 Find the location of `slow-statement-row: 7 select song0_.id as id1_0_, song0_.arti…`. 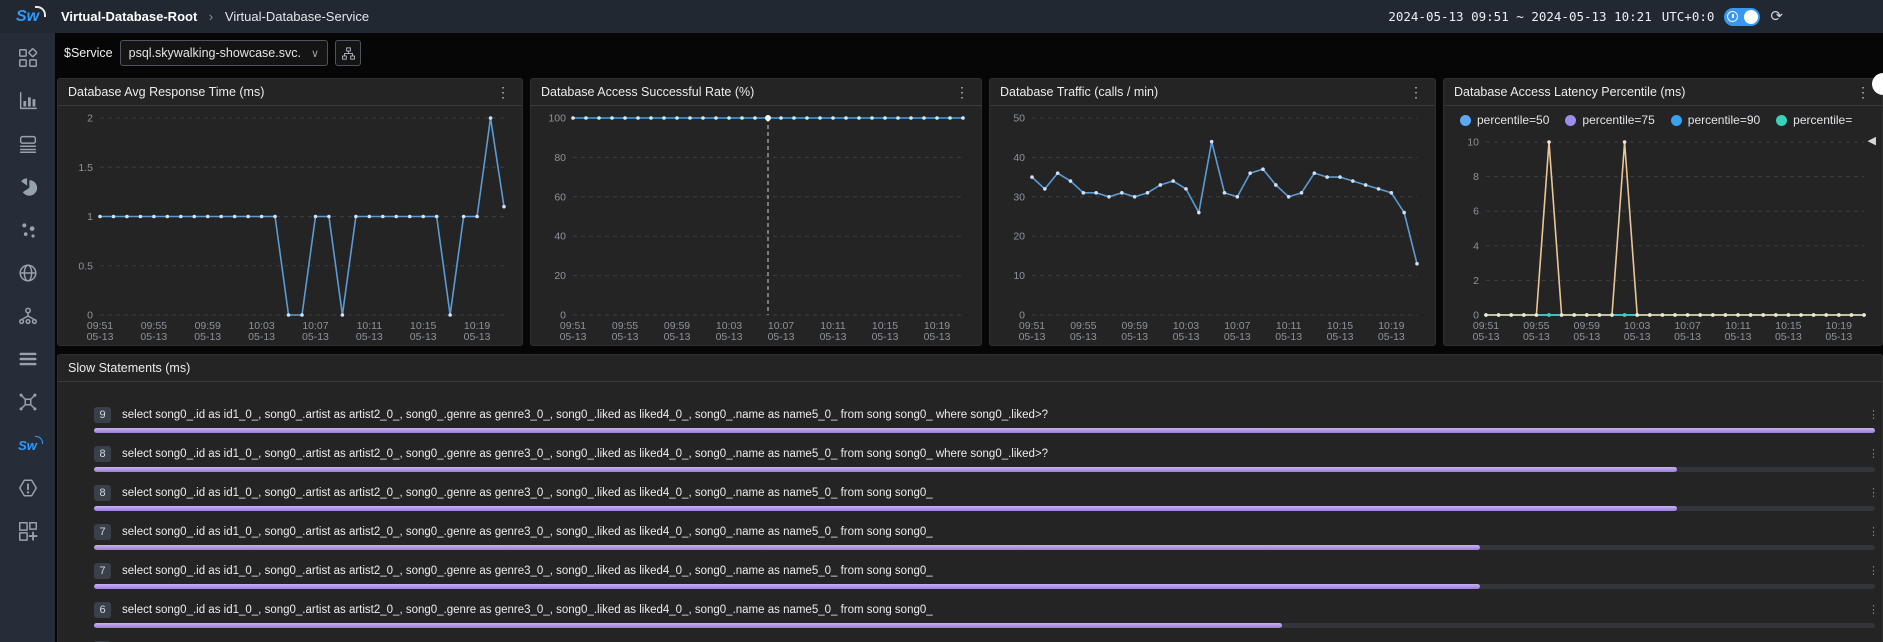

slow-statement-row: 7 select song0_.id as id1_0_, song0_.arti… is located at coordinates (986, 536).